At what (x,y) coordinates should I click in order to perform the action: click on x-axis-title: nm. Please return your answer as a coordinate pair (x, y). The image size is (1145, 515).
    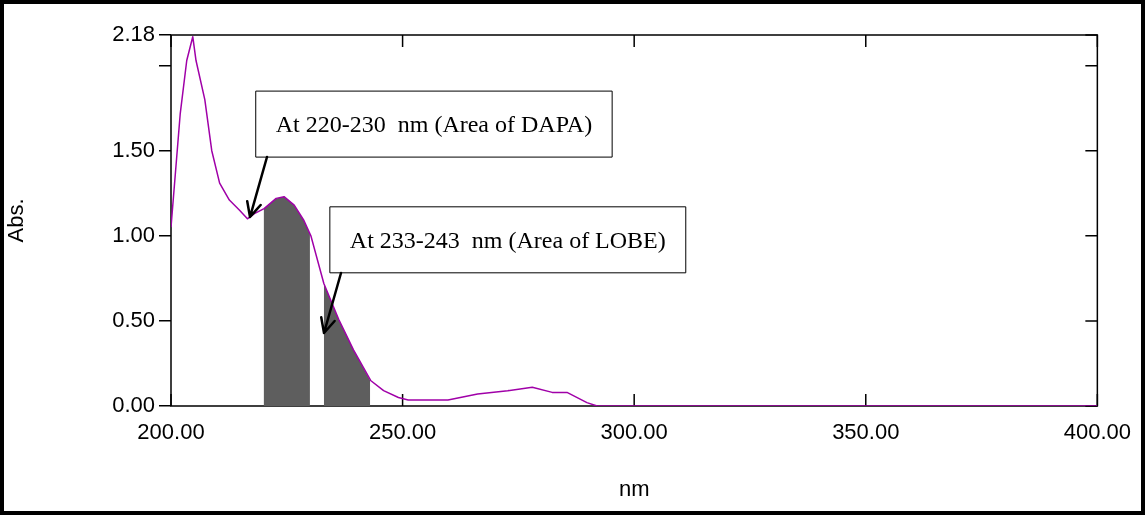
    Looking at the image, I should click on (634, 488).